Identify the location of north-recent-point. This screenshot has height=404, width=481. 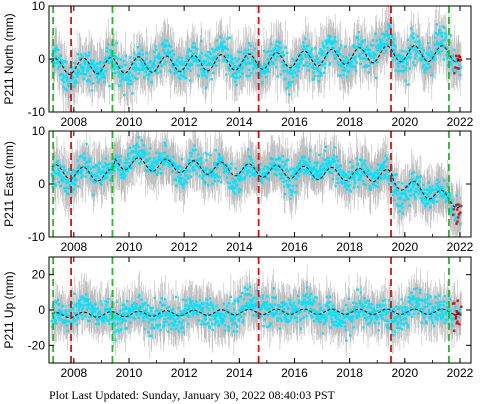
(457, 59).